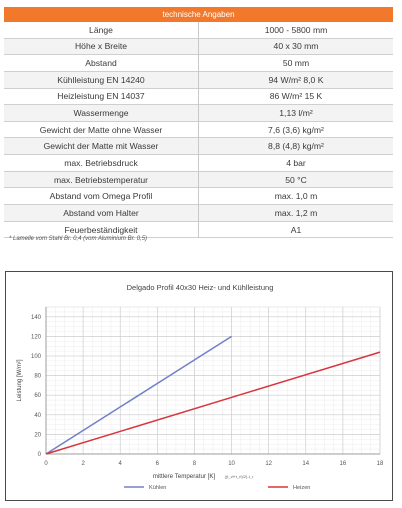  I want to click on x-tick-label: 8, so click(195, 464).